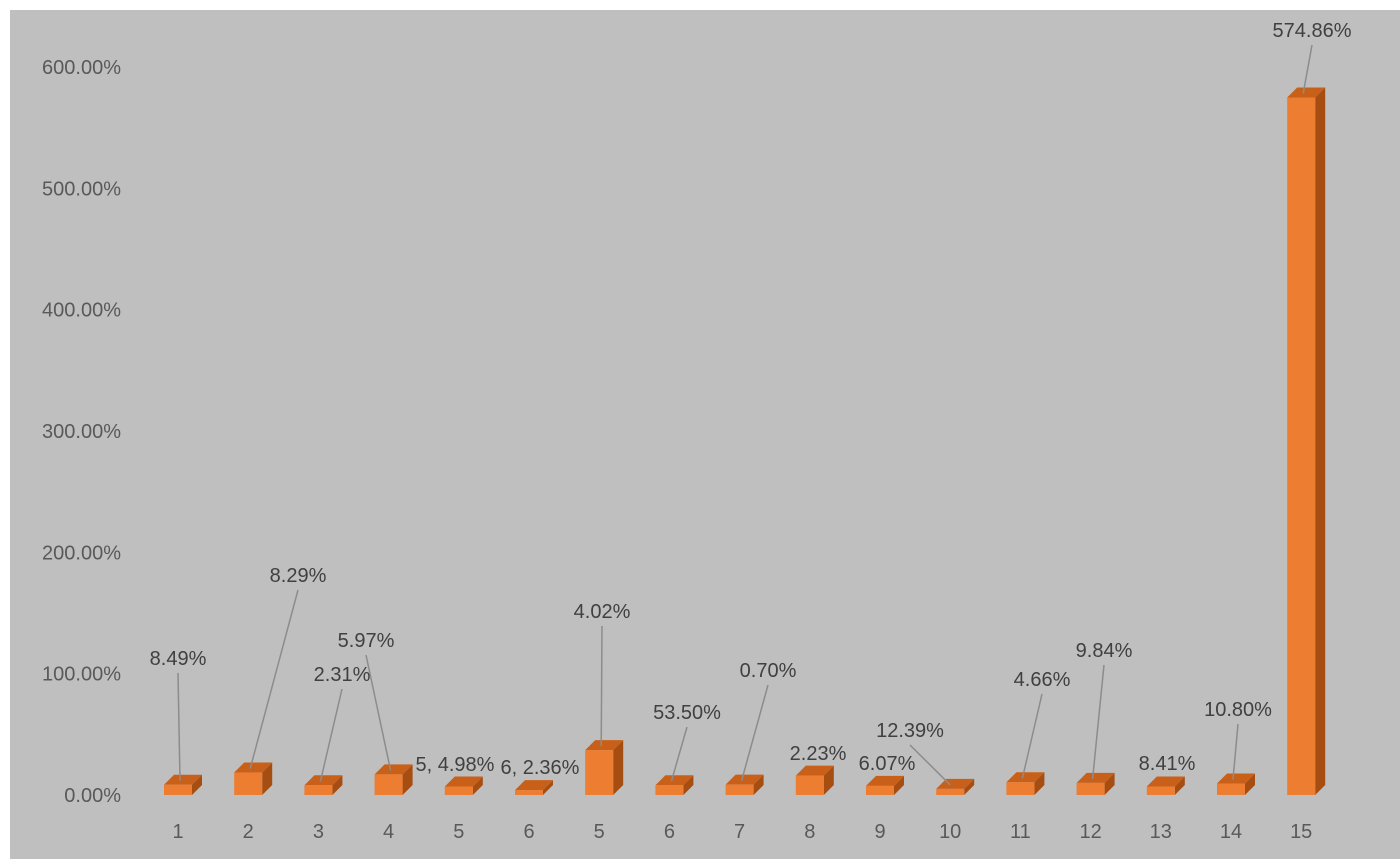  What do you see at coordinates (1312, 31) in the screenshot?
I see `data-label: 574.86%` at bounding box center [1312, 31].